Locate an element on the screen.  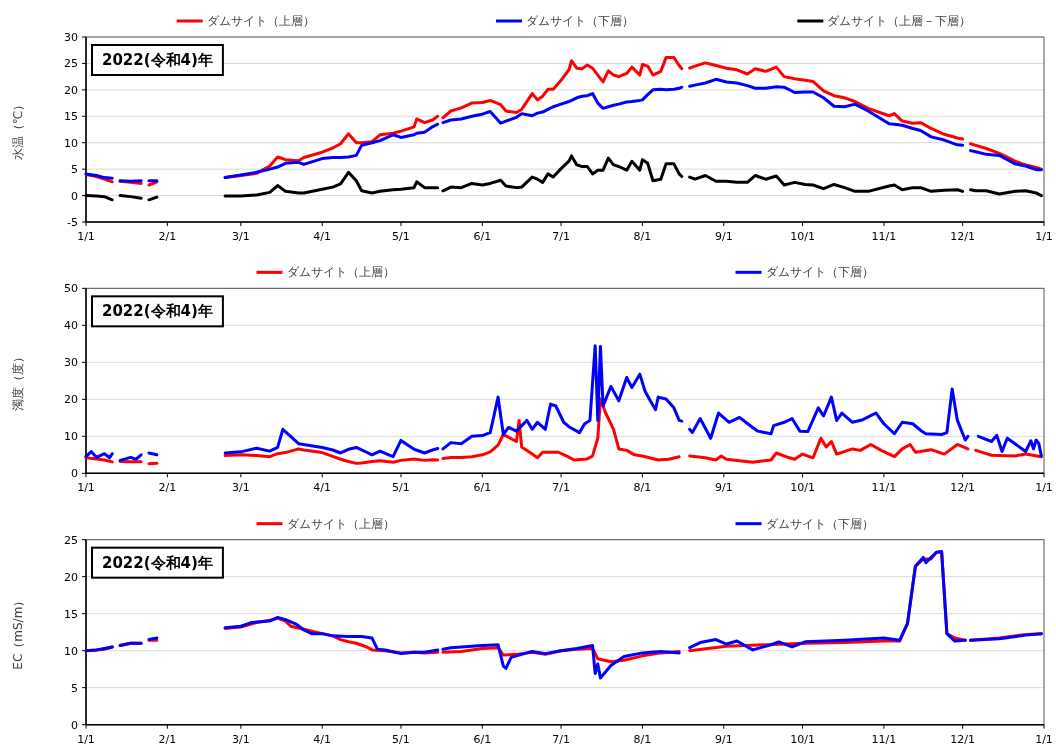
legend-label: ダムサイト（上層－下層） is located at coordinates (899, 21).